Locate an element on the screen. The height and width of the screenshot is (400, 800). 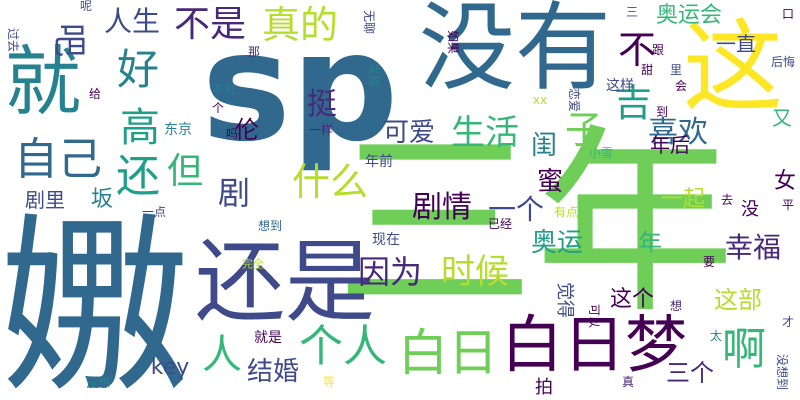
word-shi-hou: 时候 is located at coordinates (475, 272).